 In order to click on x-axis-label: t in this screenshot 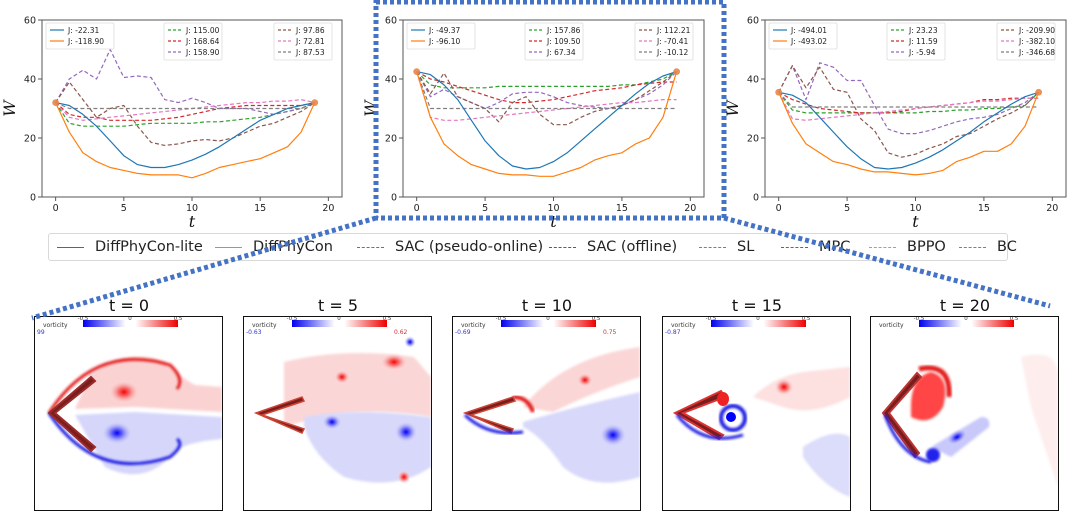, I will do `click(553, 221)`.